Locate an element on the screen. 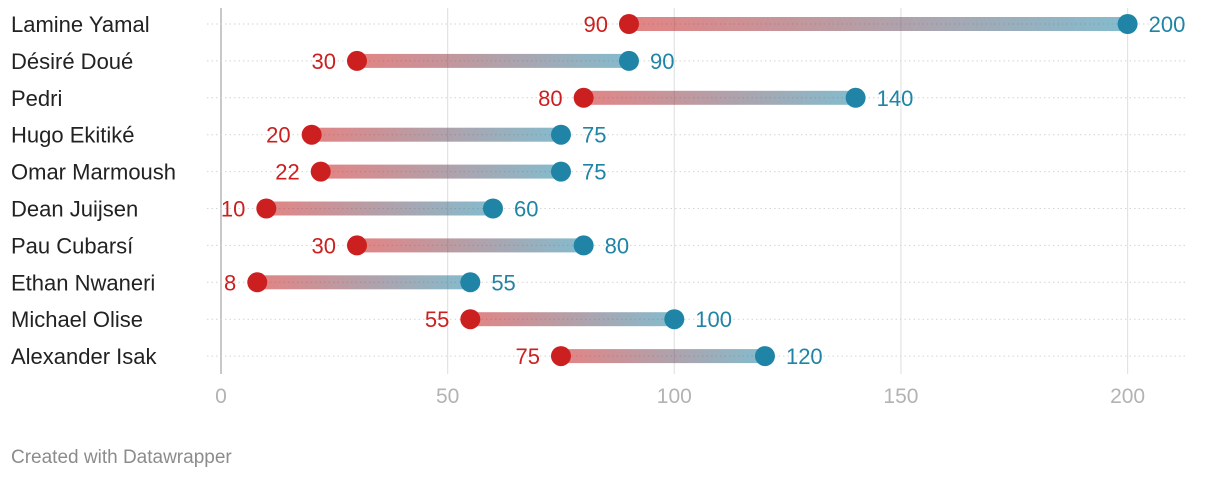  end-value-label: 55 is located at coordinates (503, 282).